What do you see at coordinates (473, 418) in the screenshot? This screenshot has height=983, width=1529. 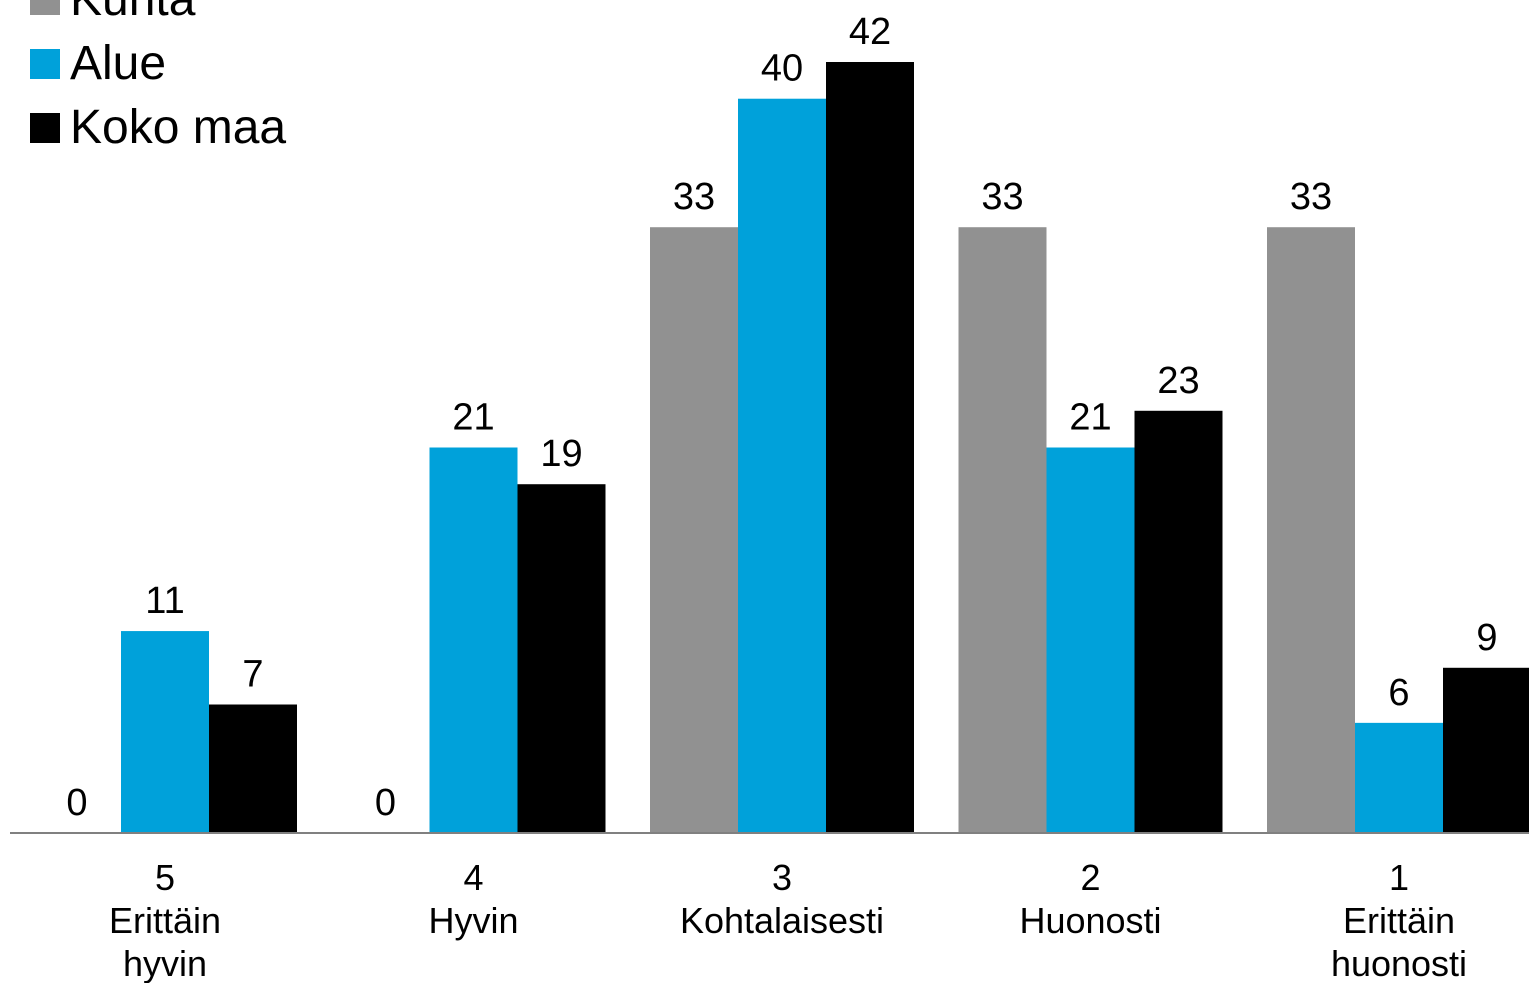 I see `data-label-alue-1: 21` at bounding box center [473, 418].